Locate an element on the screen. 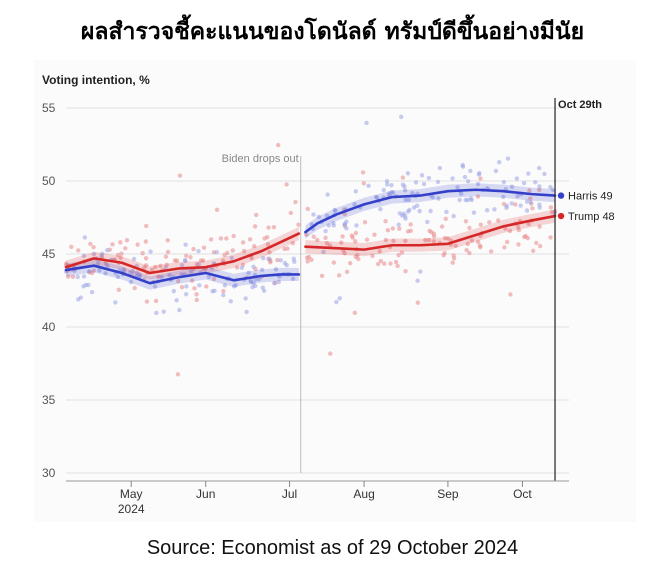 This screenshot has width=665, height=574. y-tick-label: 55 is located at coordinates (49, 108).